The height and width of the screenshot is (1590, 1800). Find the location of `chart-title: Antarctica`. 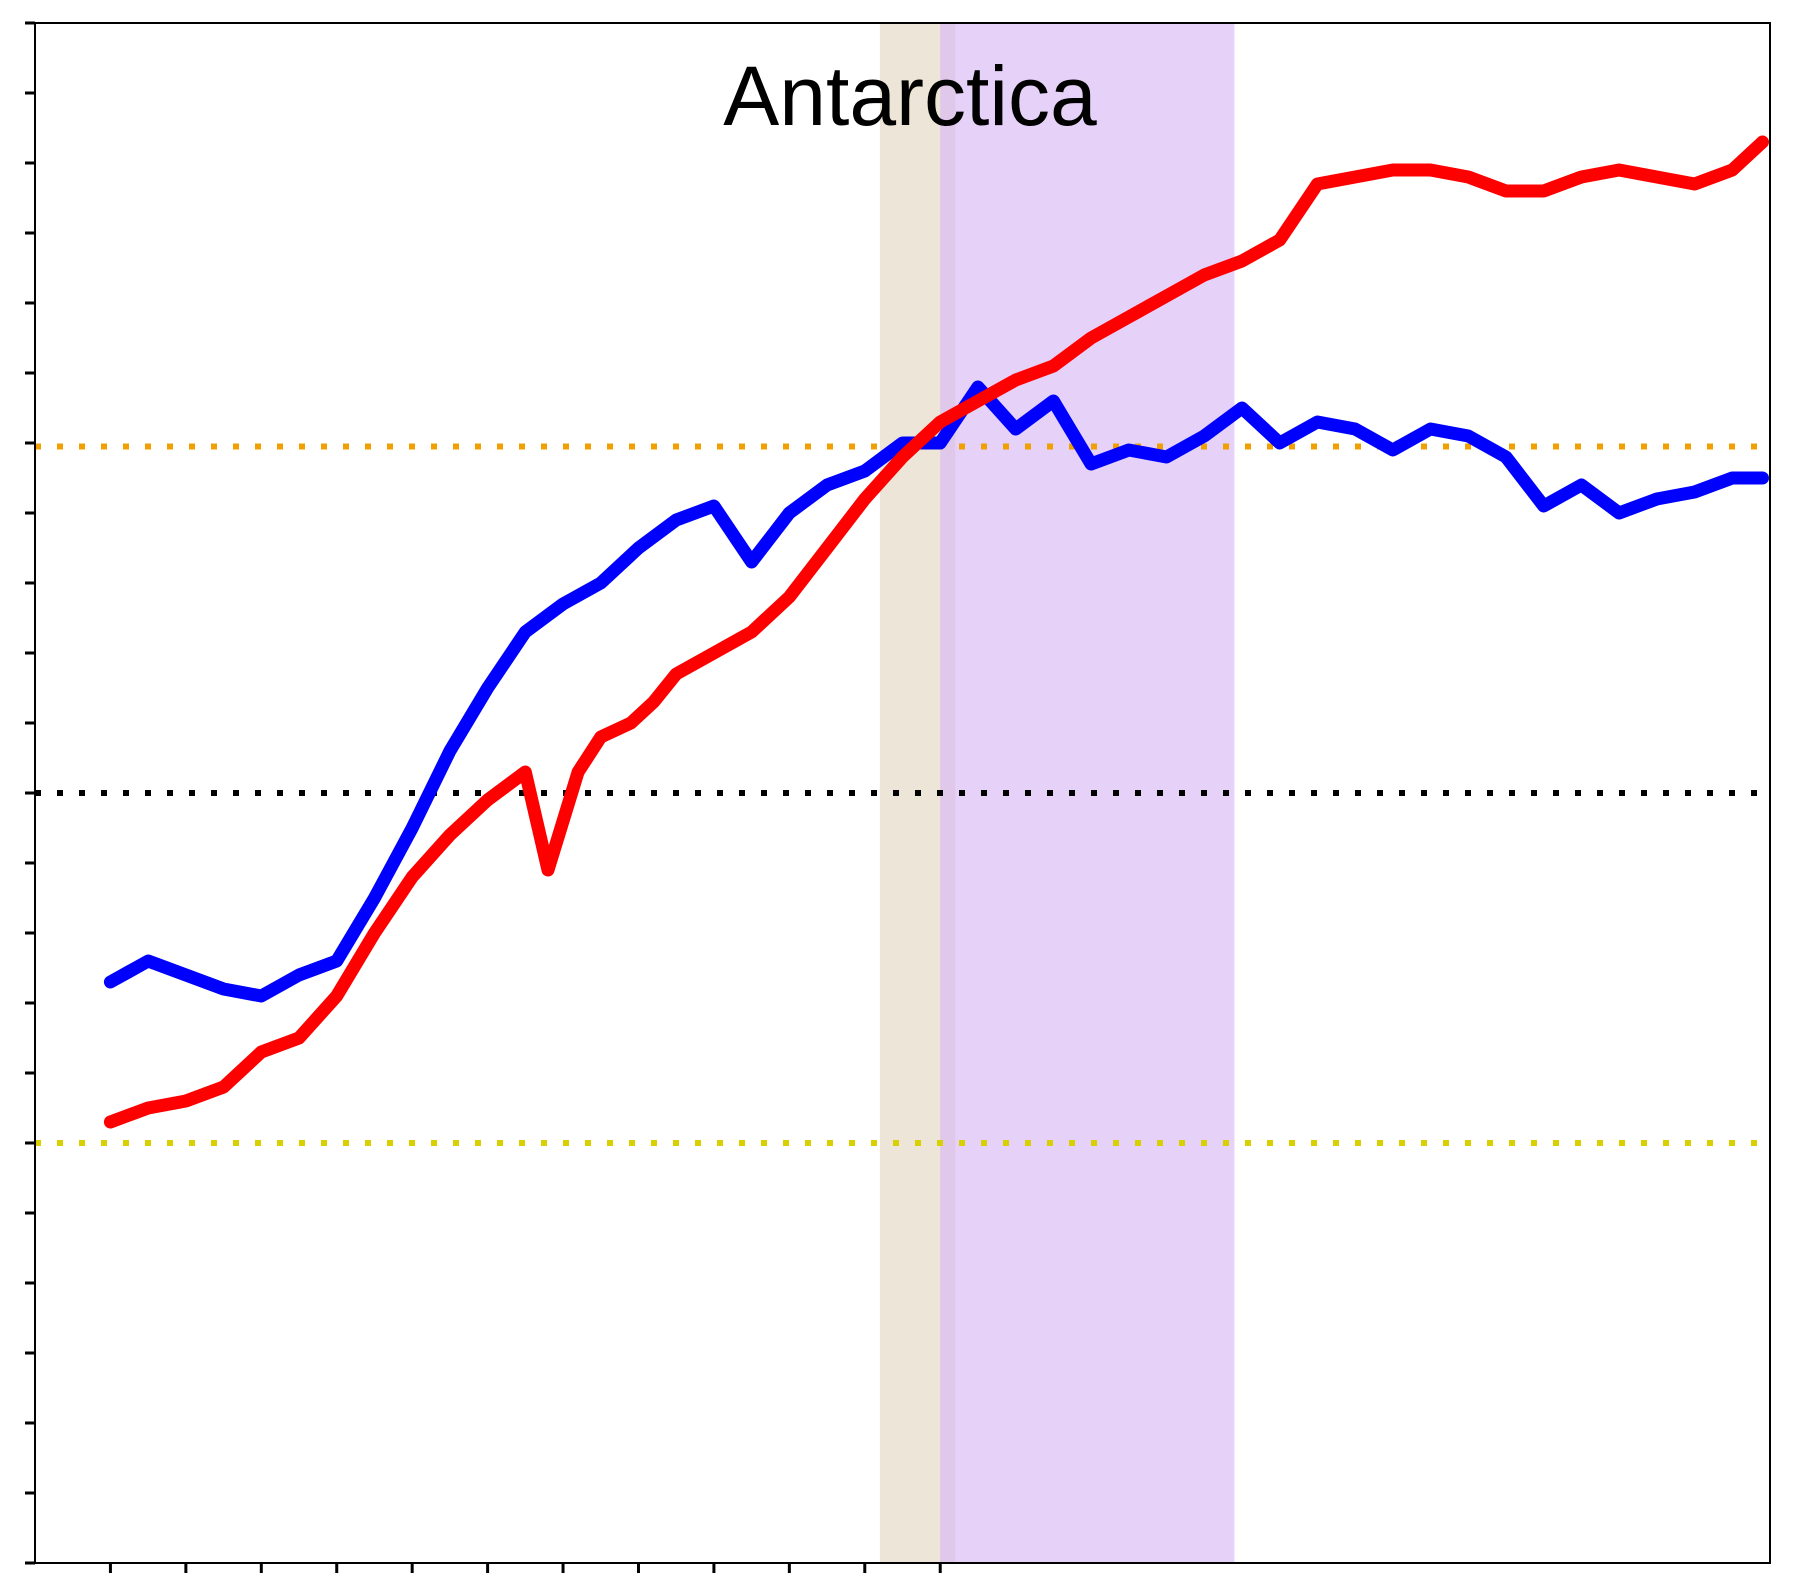

chart-title: Antarctica is located at coordinates (910, 96).